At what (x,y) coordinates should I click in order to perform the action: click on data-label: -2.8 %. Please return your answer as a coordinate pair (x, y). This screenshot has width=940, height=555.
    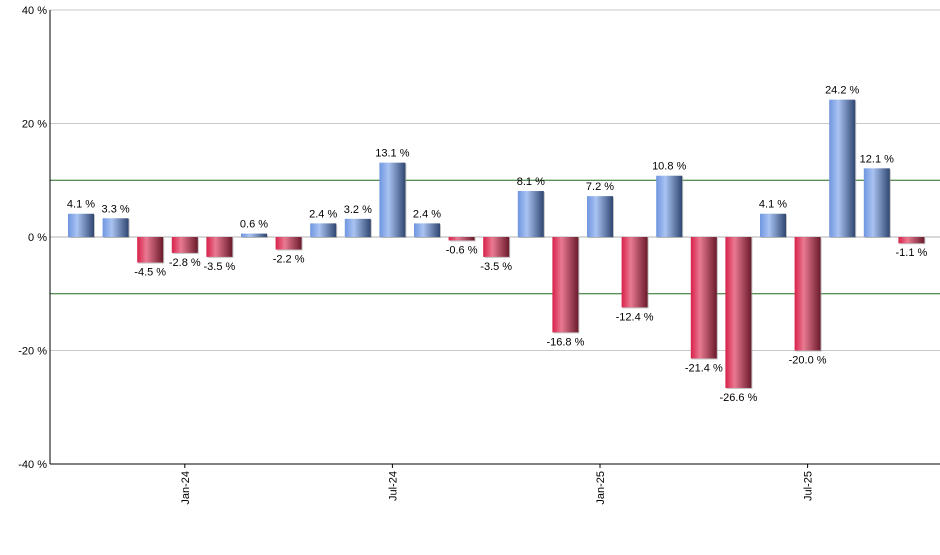
    Looking at the image, I should click on (185, 263).